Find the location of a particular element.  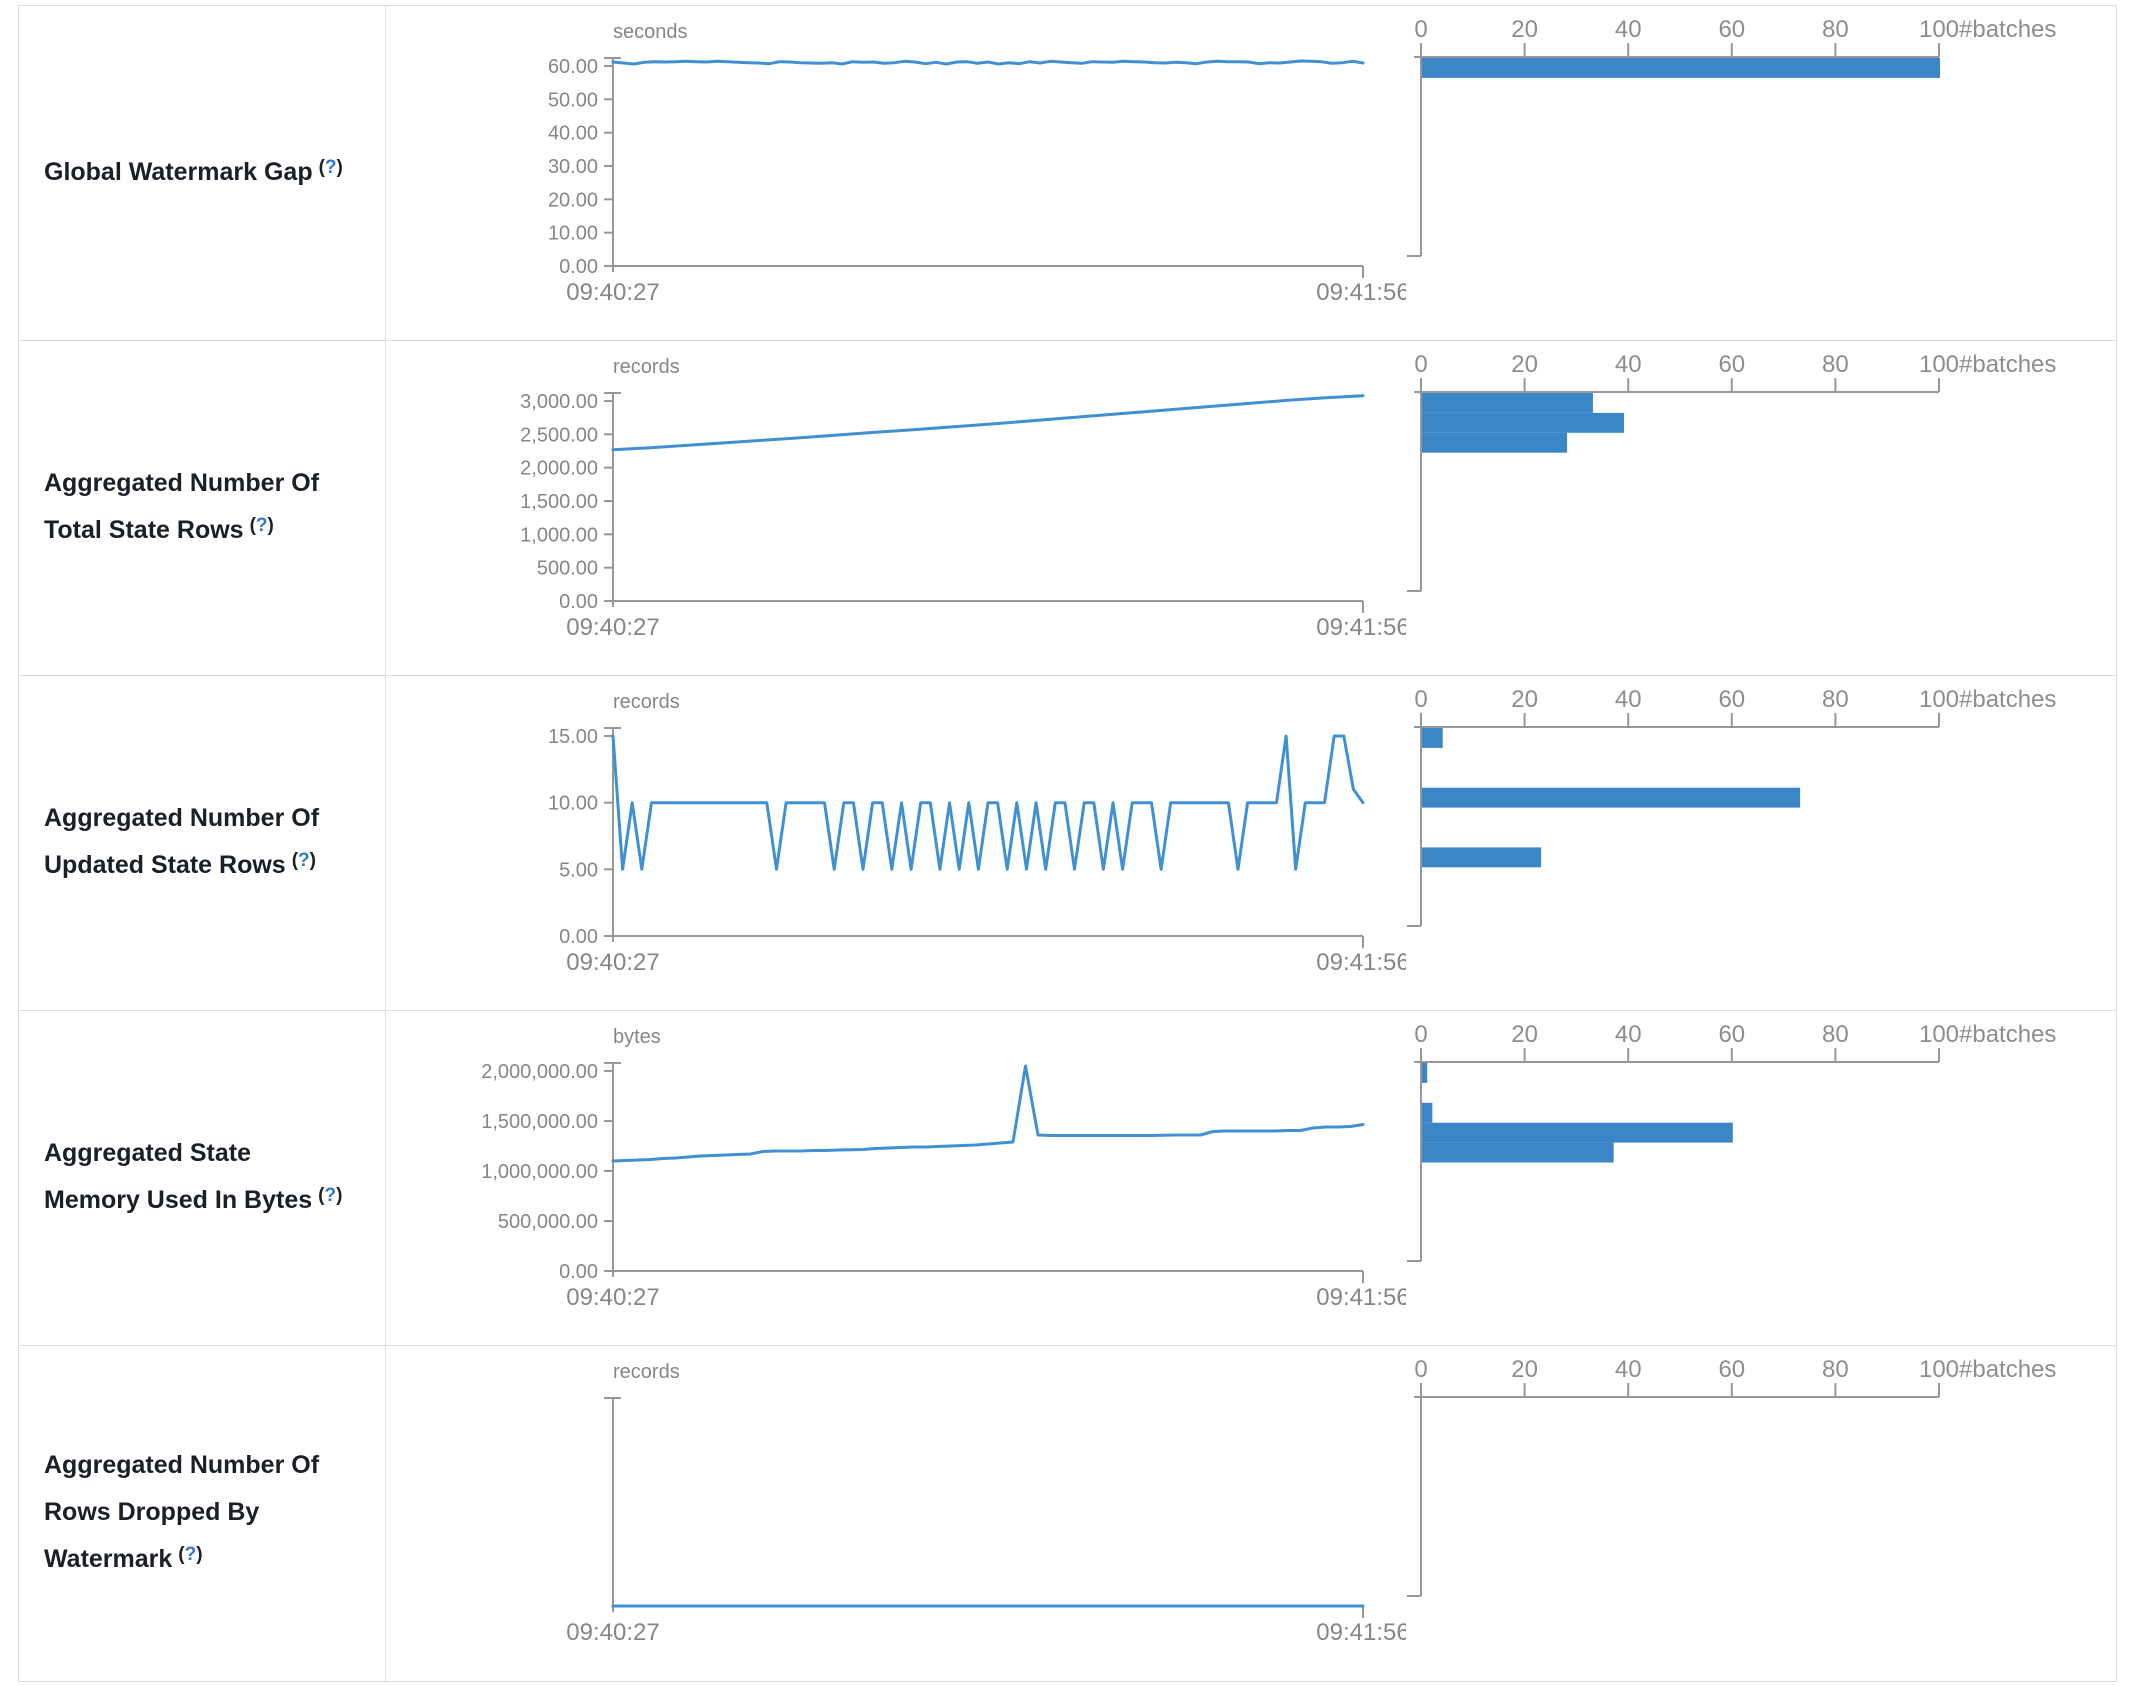

histogram-chart-rows-dropped-by-watermark: 0 20 40 60 80 100 #batches is located at coordinates (1731, 1476).